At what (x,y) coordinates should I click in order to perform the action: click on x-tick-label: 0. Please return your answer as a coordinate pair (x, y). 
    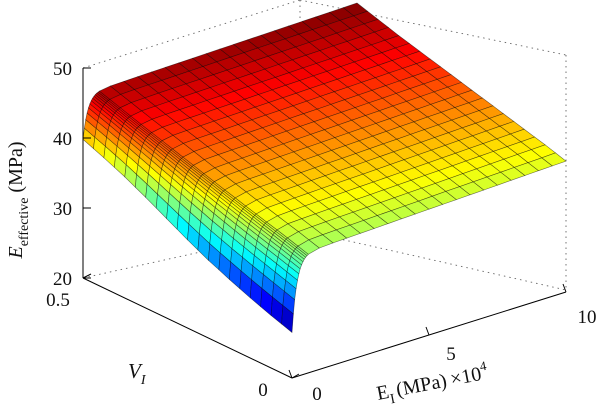
    Looking at the image, I should click on (317, 394).